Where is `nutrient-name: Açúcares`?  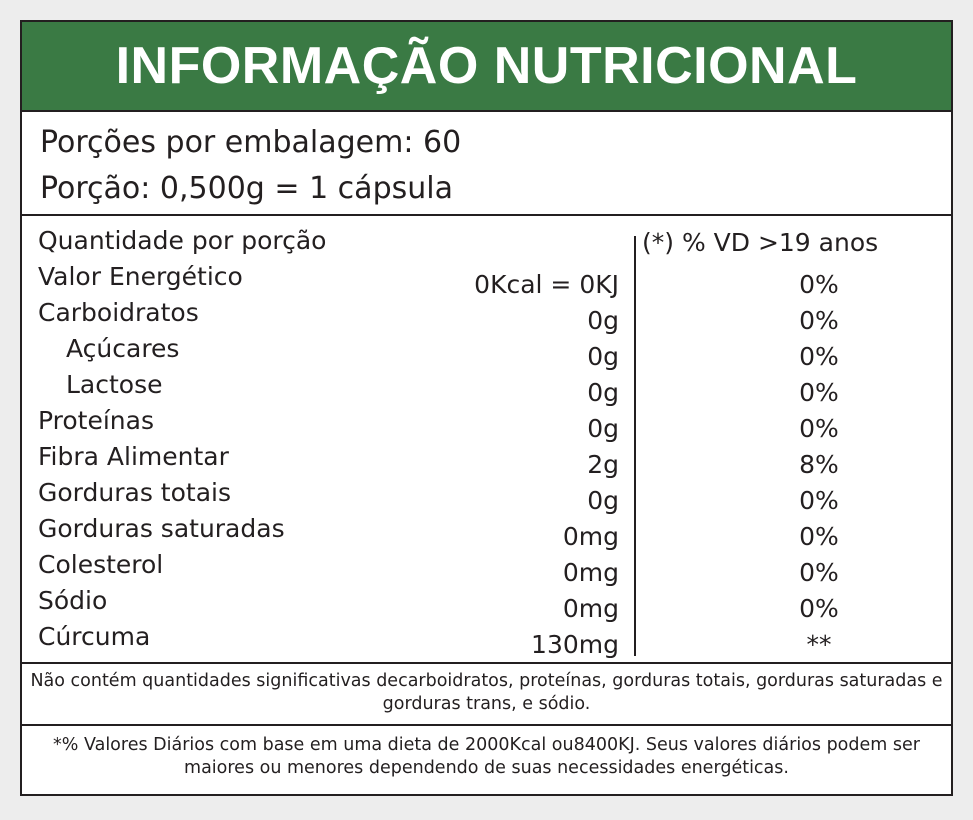 nutrient-name: Açúcares is located at coordinates (123, 348).